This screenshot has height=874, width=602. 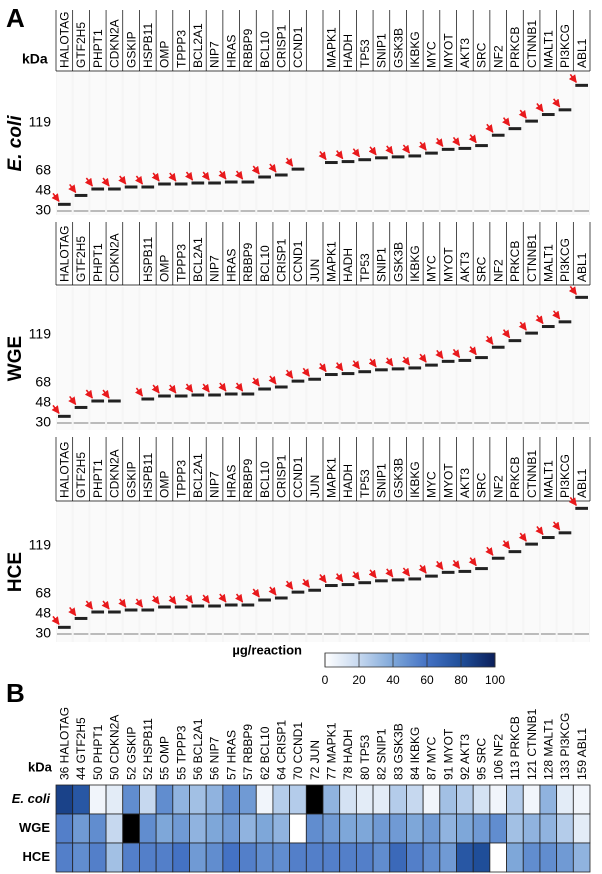 I want to click on lane-label: PRKCB, so click(x=515, y=477).